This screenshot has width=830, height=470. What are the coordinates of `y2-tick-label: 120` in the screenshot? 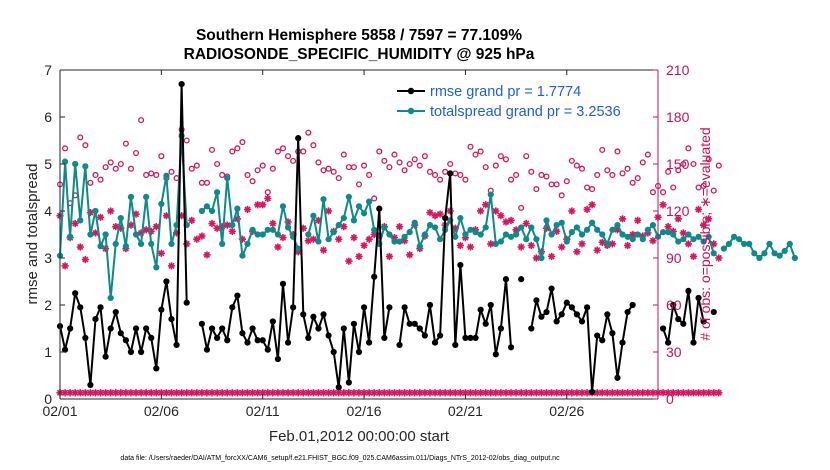 It's located at (678, 211).